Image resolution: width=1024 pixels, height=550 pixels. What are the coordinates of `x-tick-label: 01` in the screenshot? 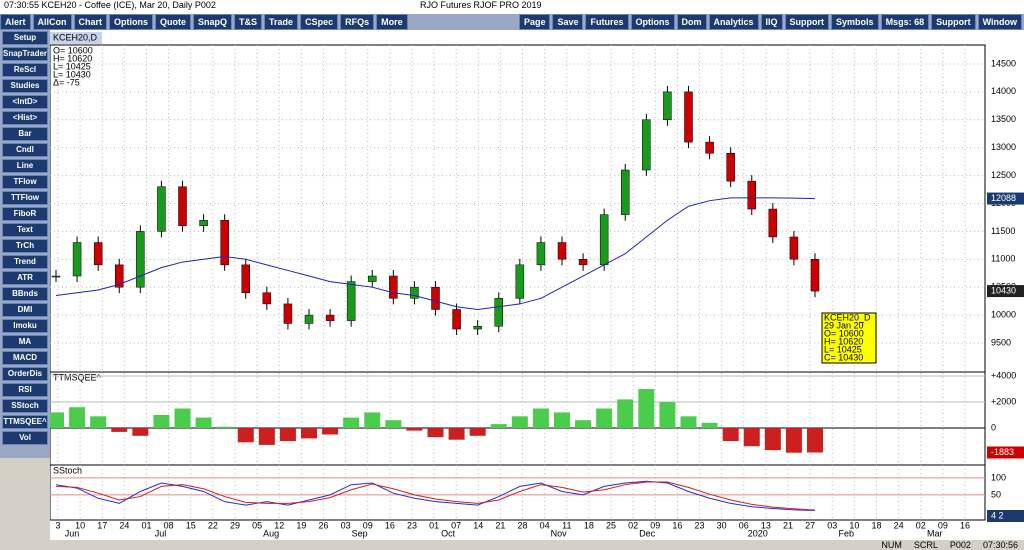 It's located at (146, 525).